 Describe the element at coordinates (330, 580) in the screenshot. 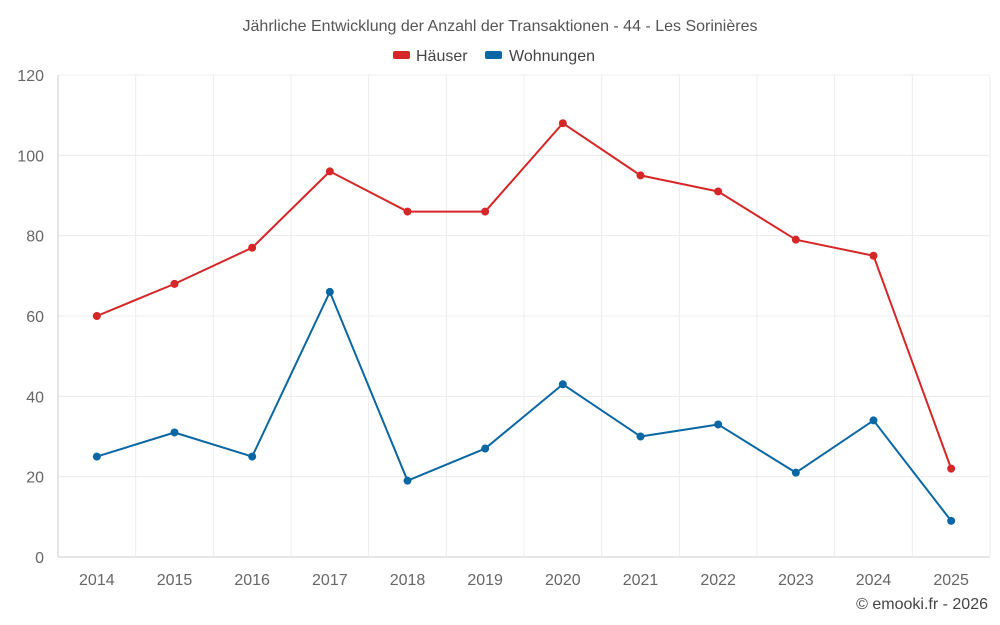

I see `x-tick-label: 2017` at that location.